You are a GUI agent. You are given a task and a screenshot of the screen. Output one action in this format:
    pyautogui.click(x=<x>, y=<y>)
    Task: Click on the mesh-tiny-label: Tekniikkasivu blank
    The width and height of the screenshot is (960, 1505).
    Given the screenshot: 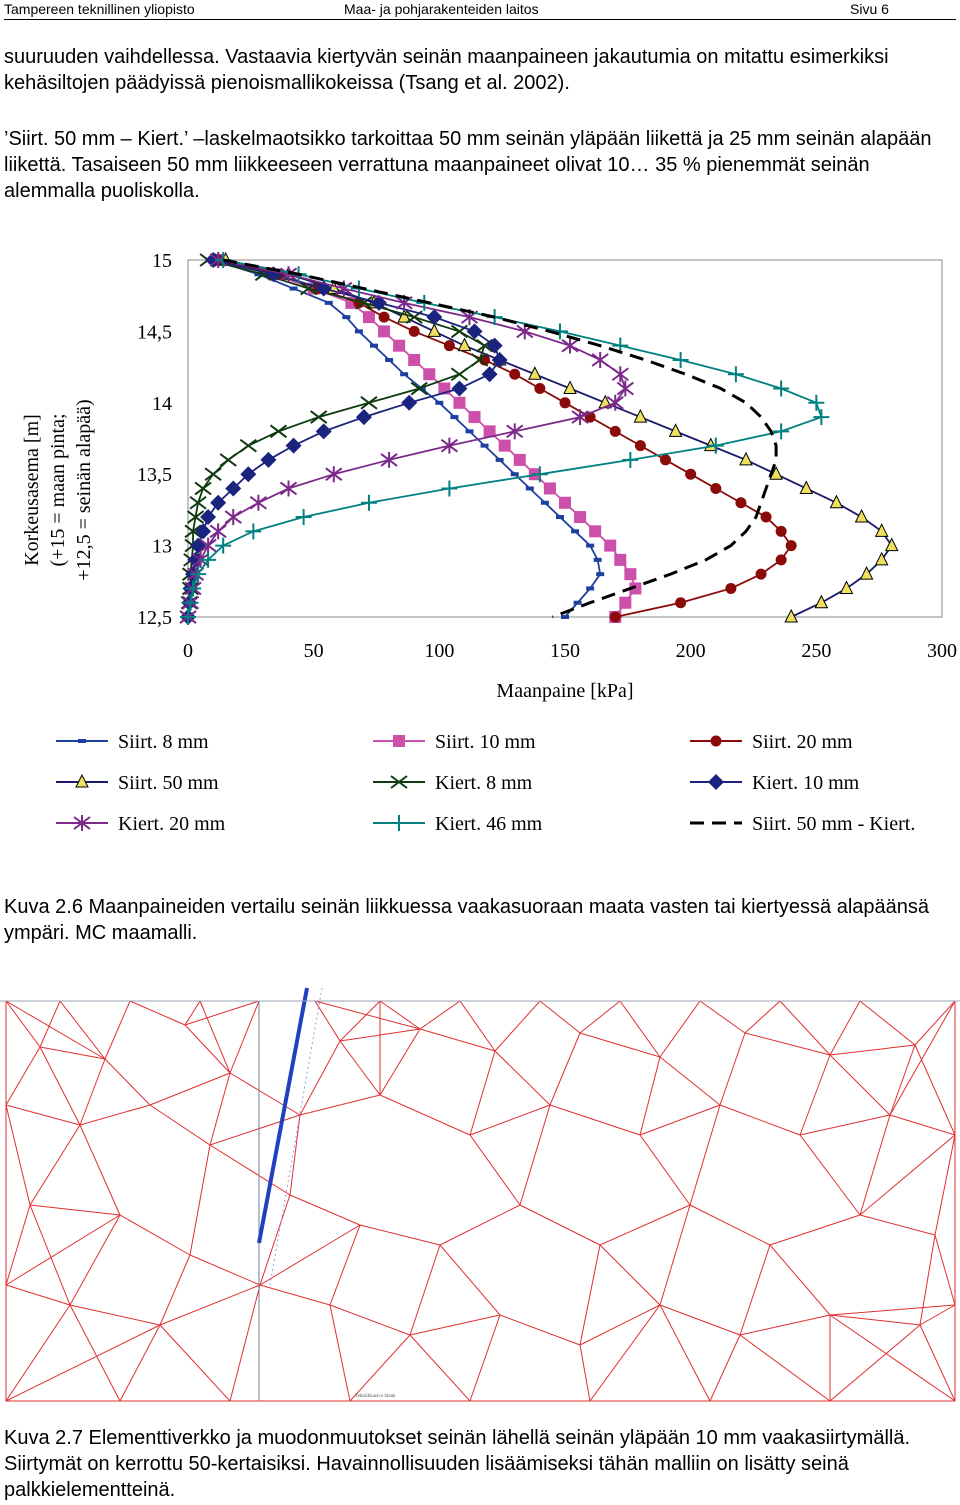 What is the action you would take?
    pyautogui.click(x=375, y=1396)
    